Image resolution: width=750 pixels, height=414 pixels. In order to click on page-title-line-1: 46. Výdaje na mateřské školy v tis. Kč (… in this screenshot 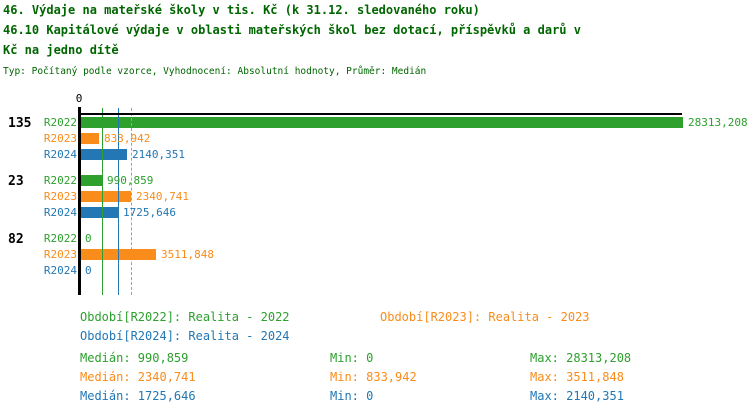, I will do `click(241, 10)`.